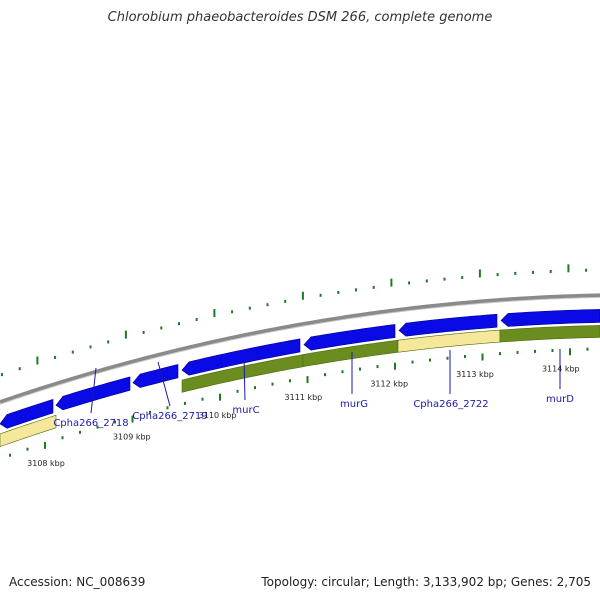 The image size is (600, 600). What do you see at coordinates (354, 404) in the screenshot?
I see `gene-label-murg: murG` at bounding box center [354, 404].